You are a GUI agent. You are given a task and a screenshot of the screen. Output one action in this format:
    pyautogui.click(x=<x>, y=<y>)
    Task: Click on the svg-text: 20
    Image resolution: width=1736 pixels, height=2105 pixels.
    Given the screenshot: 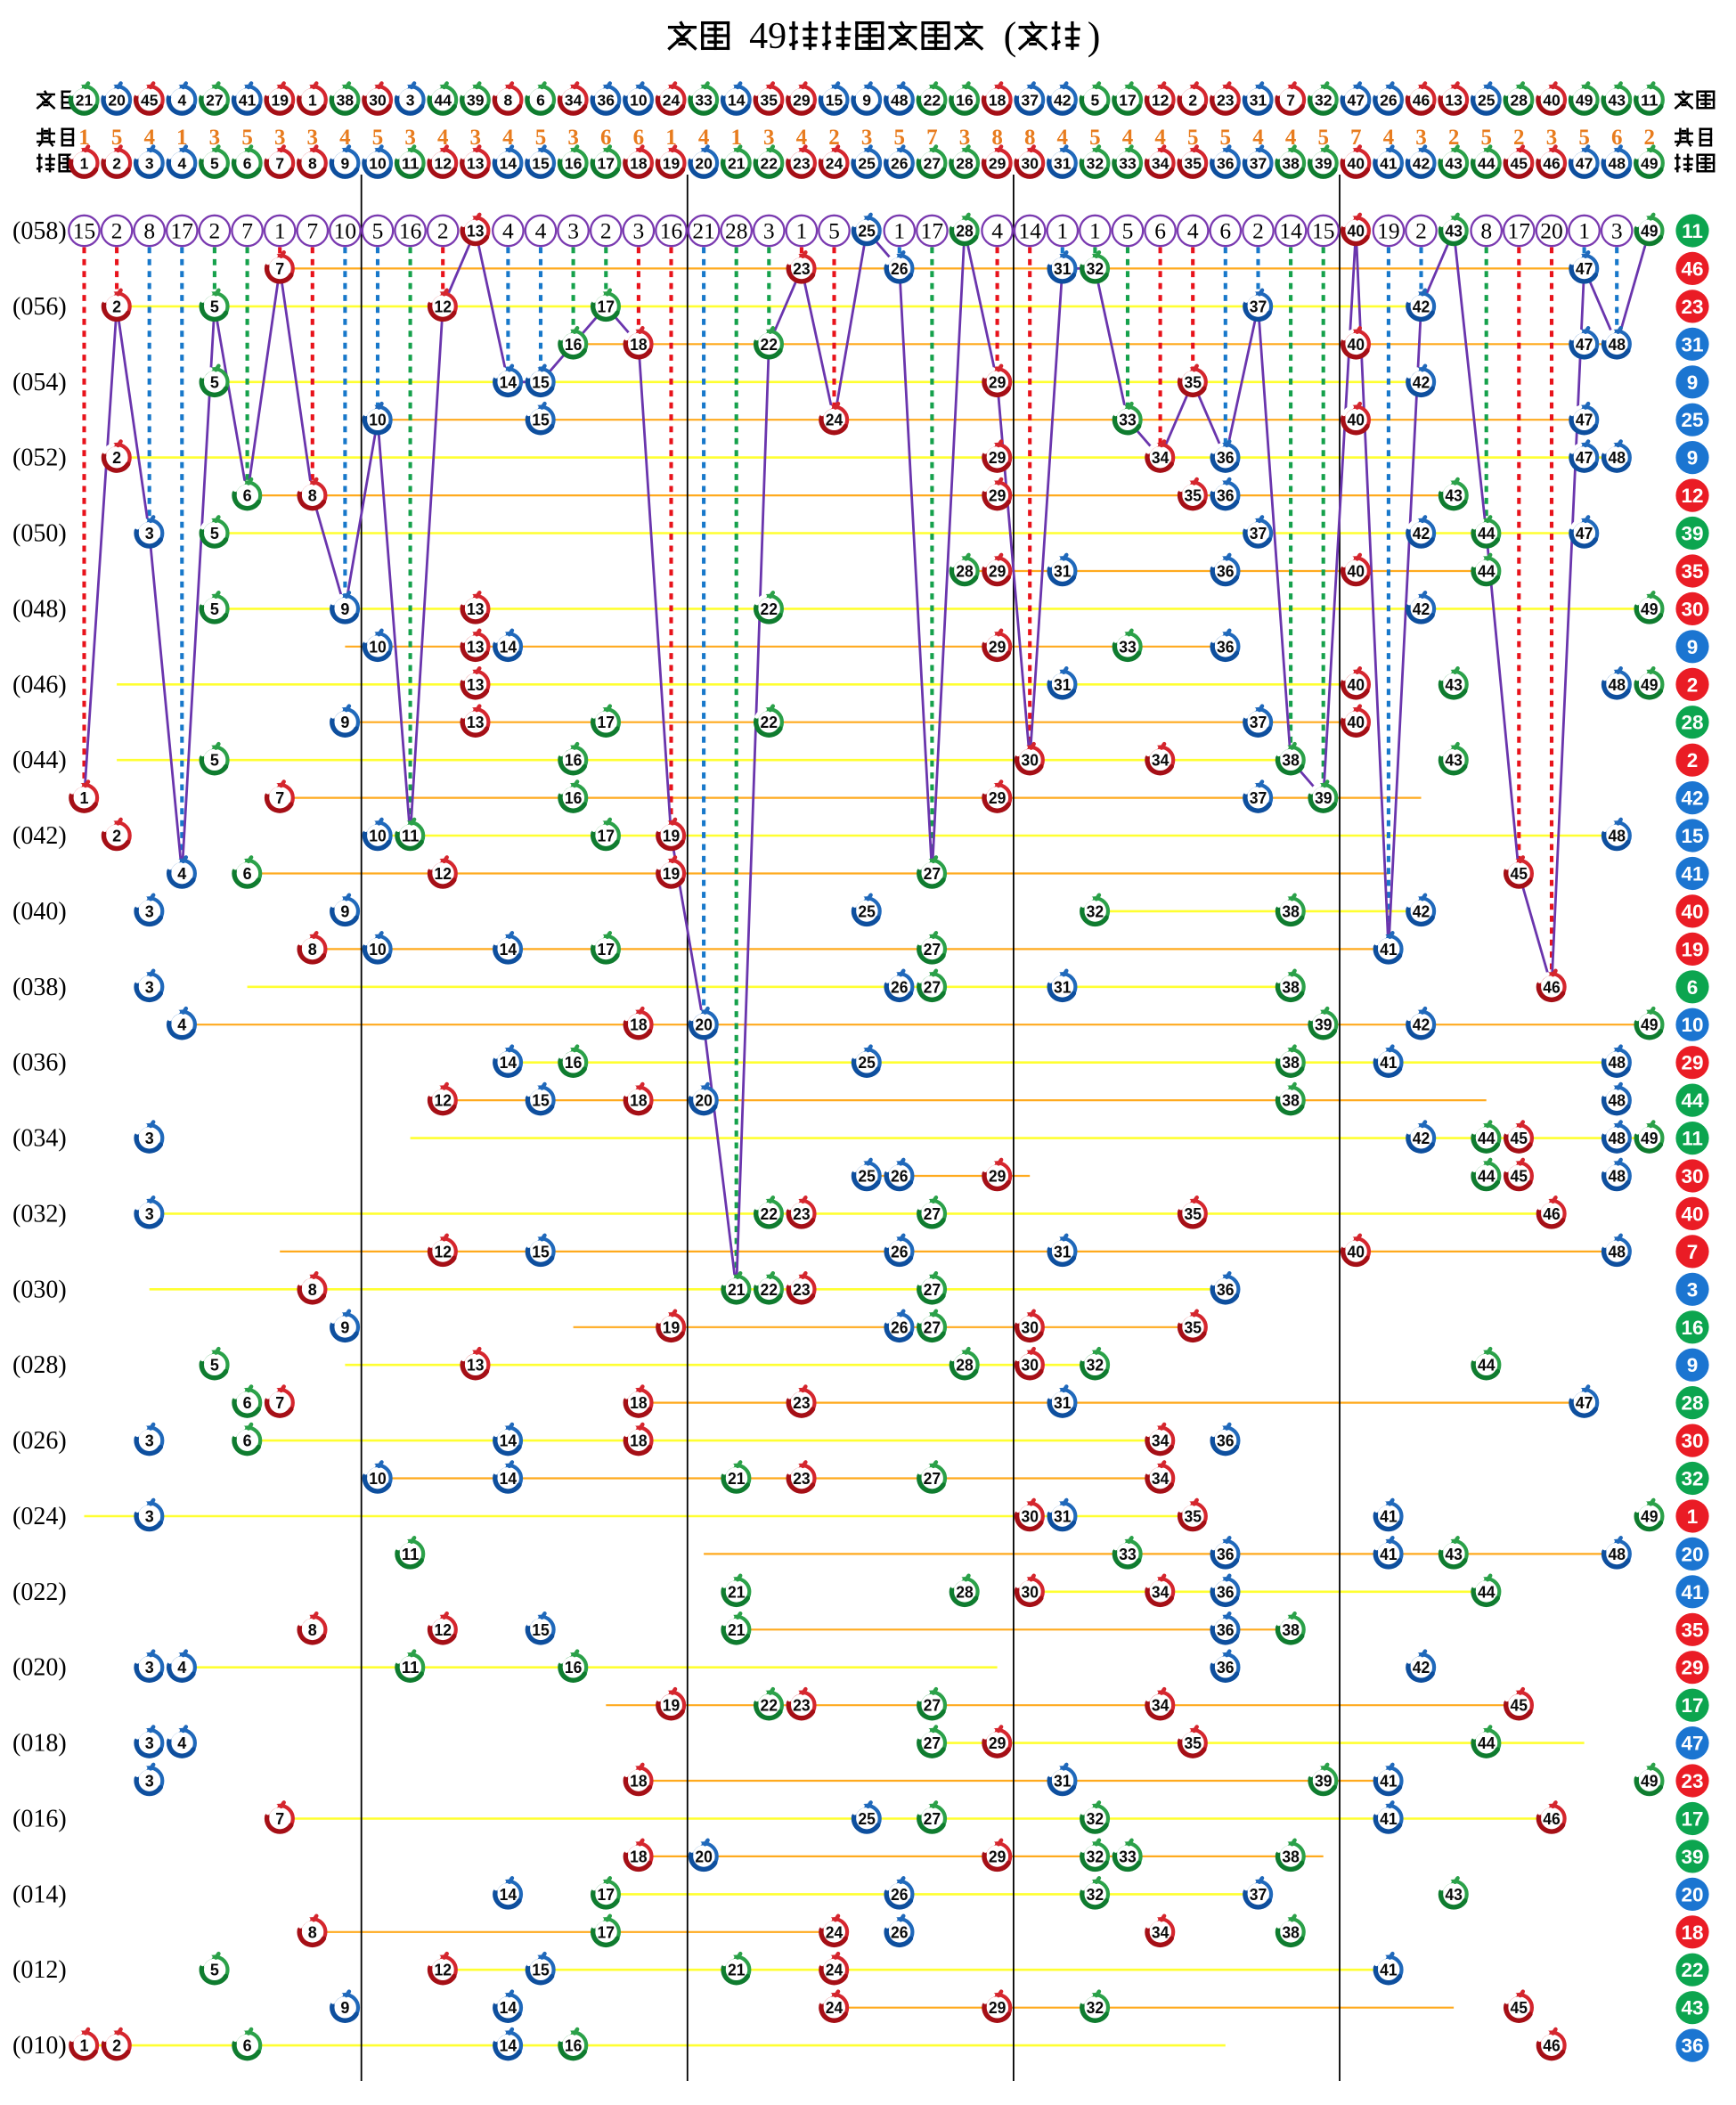 What is the action you would take?
    pyautogui.click(x=704, y=1101)
    